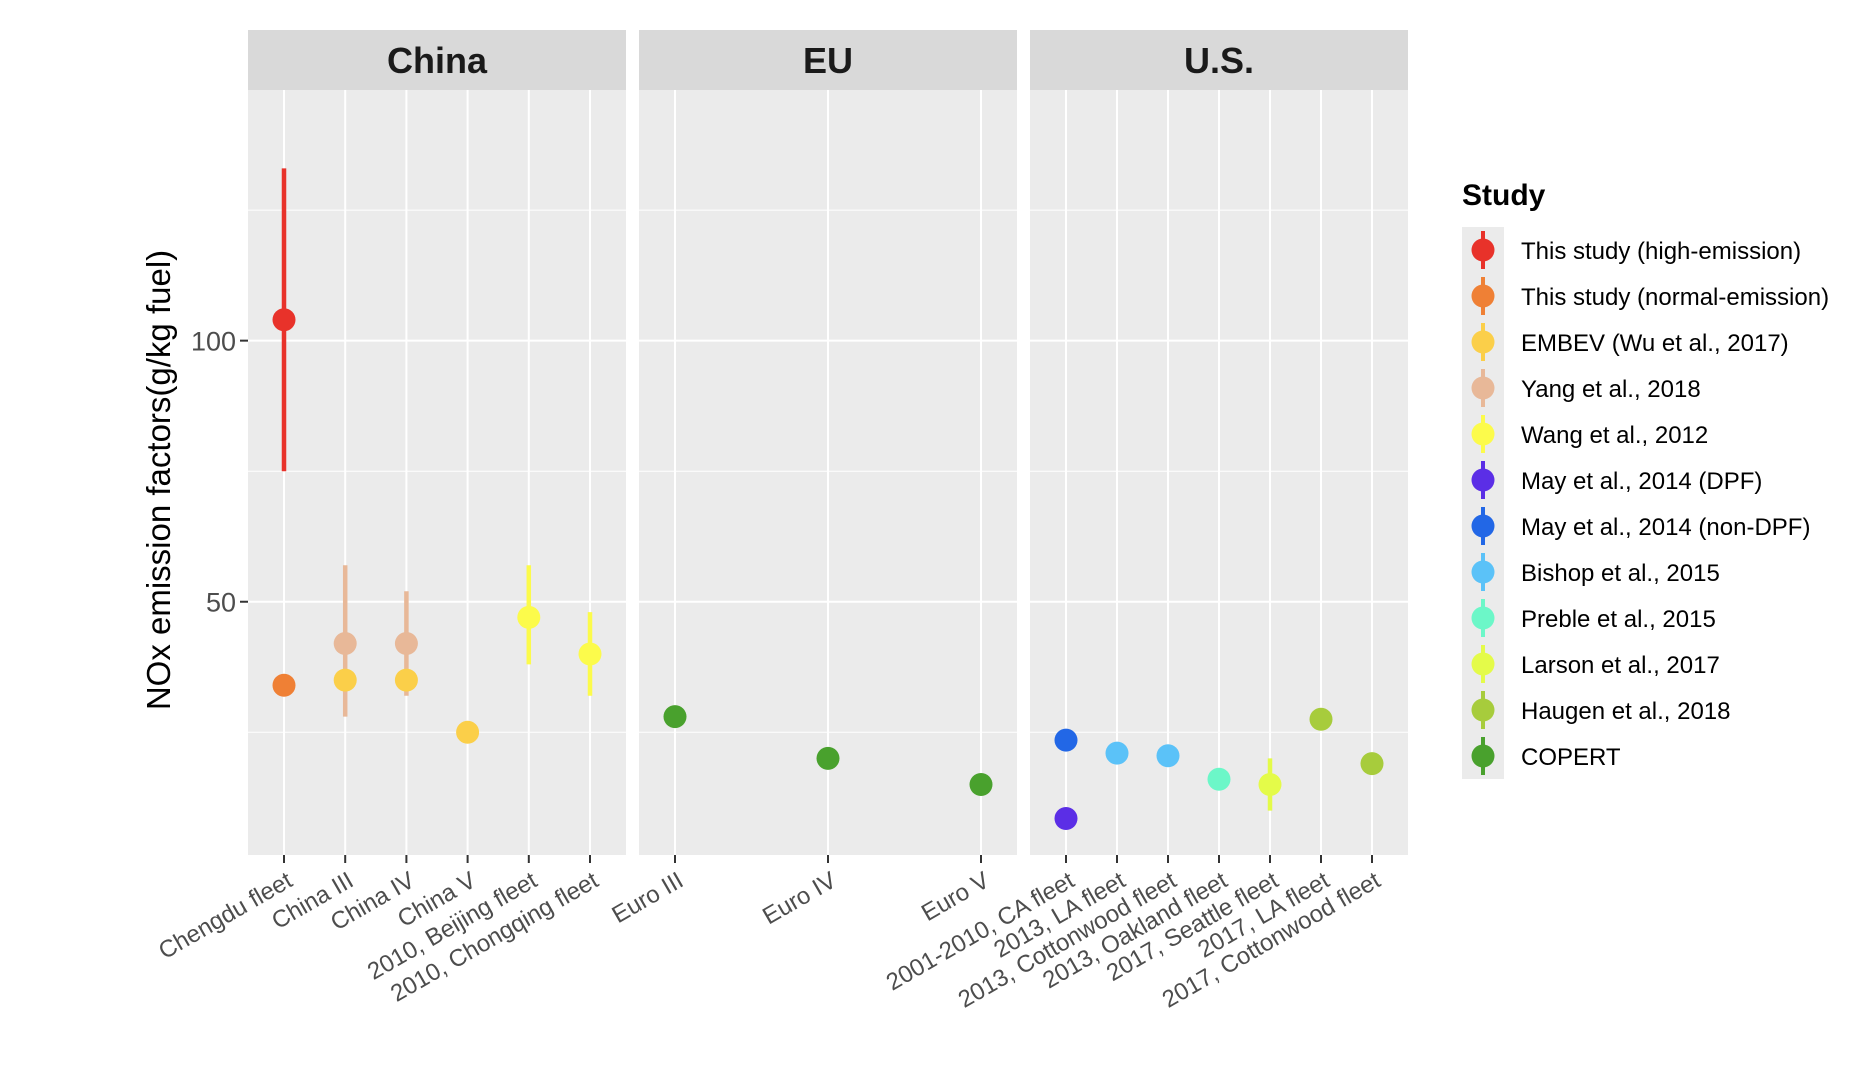 This screenshot has height=1070, width=1872. I want to click on legend-entry: Wang et al., 2012, so click(1585, 434).